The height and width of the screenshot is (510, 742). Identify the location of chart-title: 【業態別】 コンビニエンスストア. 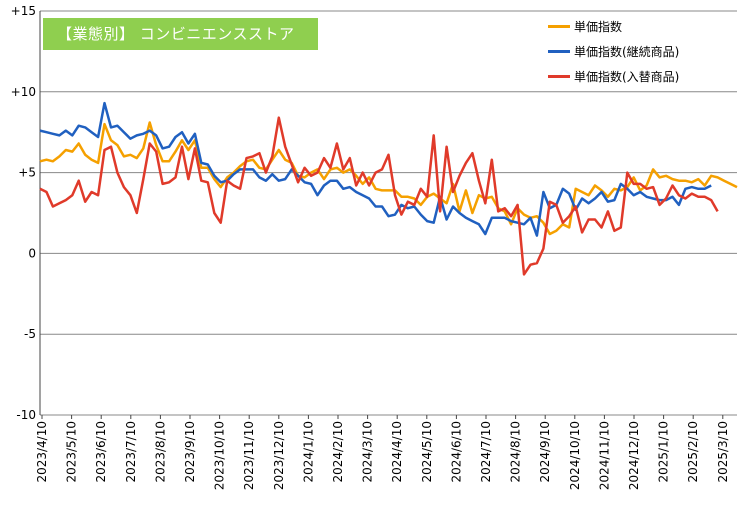
(180, 34).